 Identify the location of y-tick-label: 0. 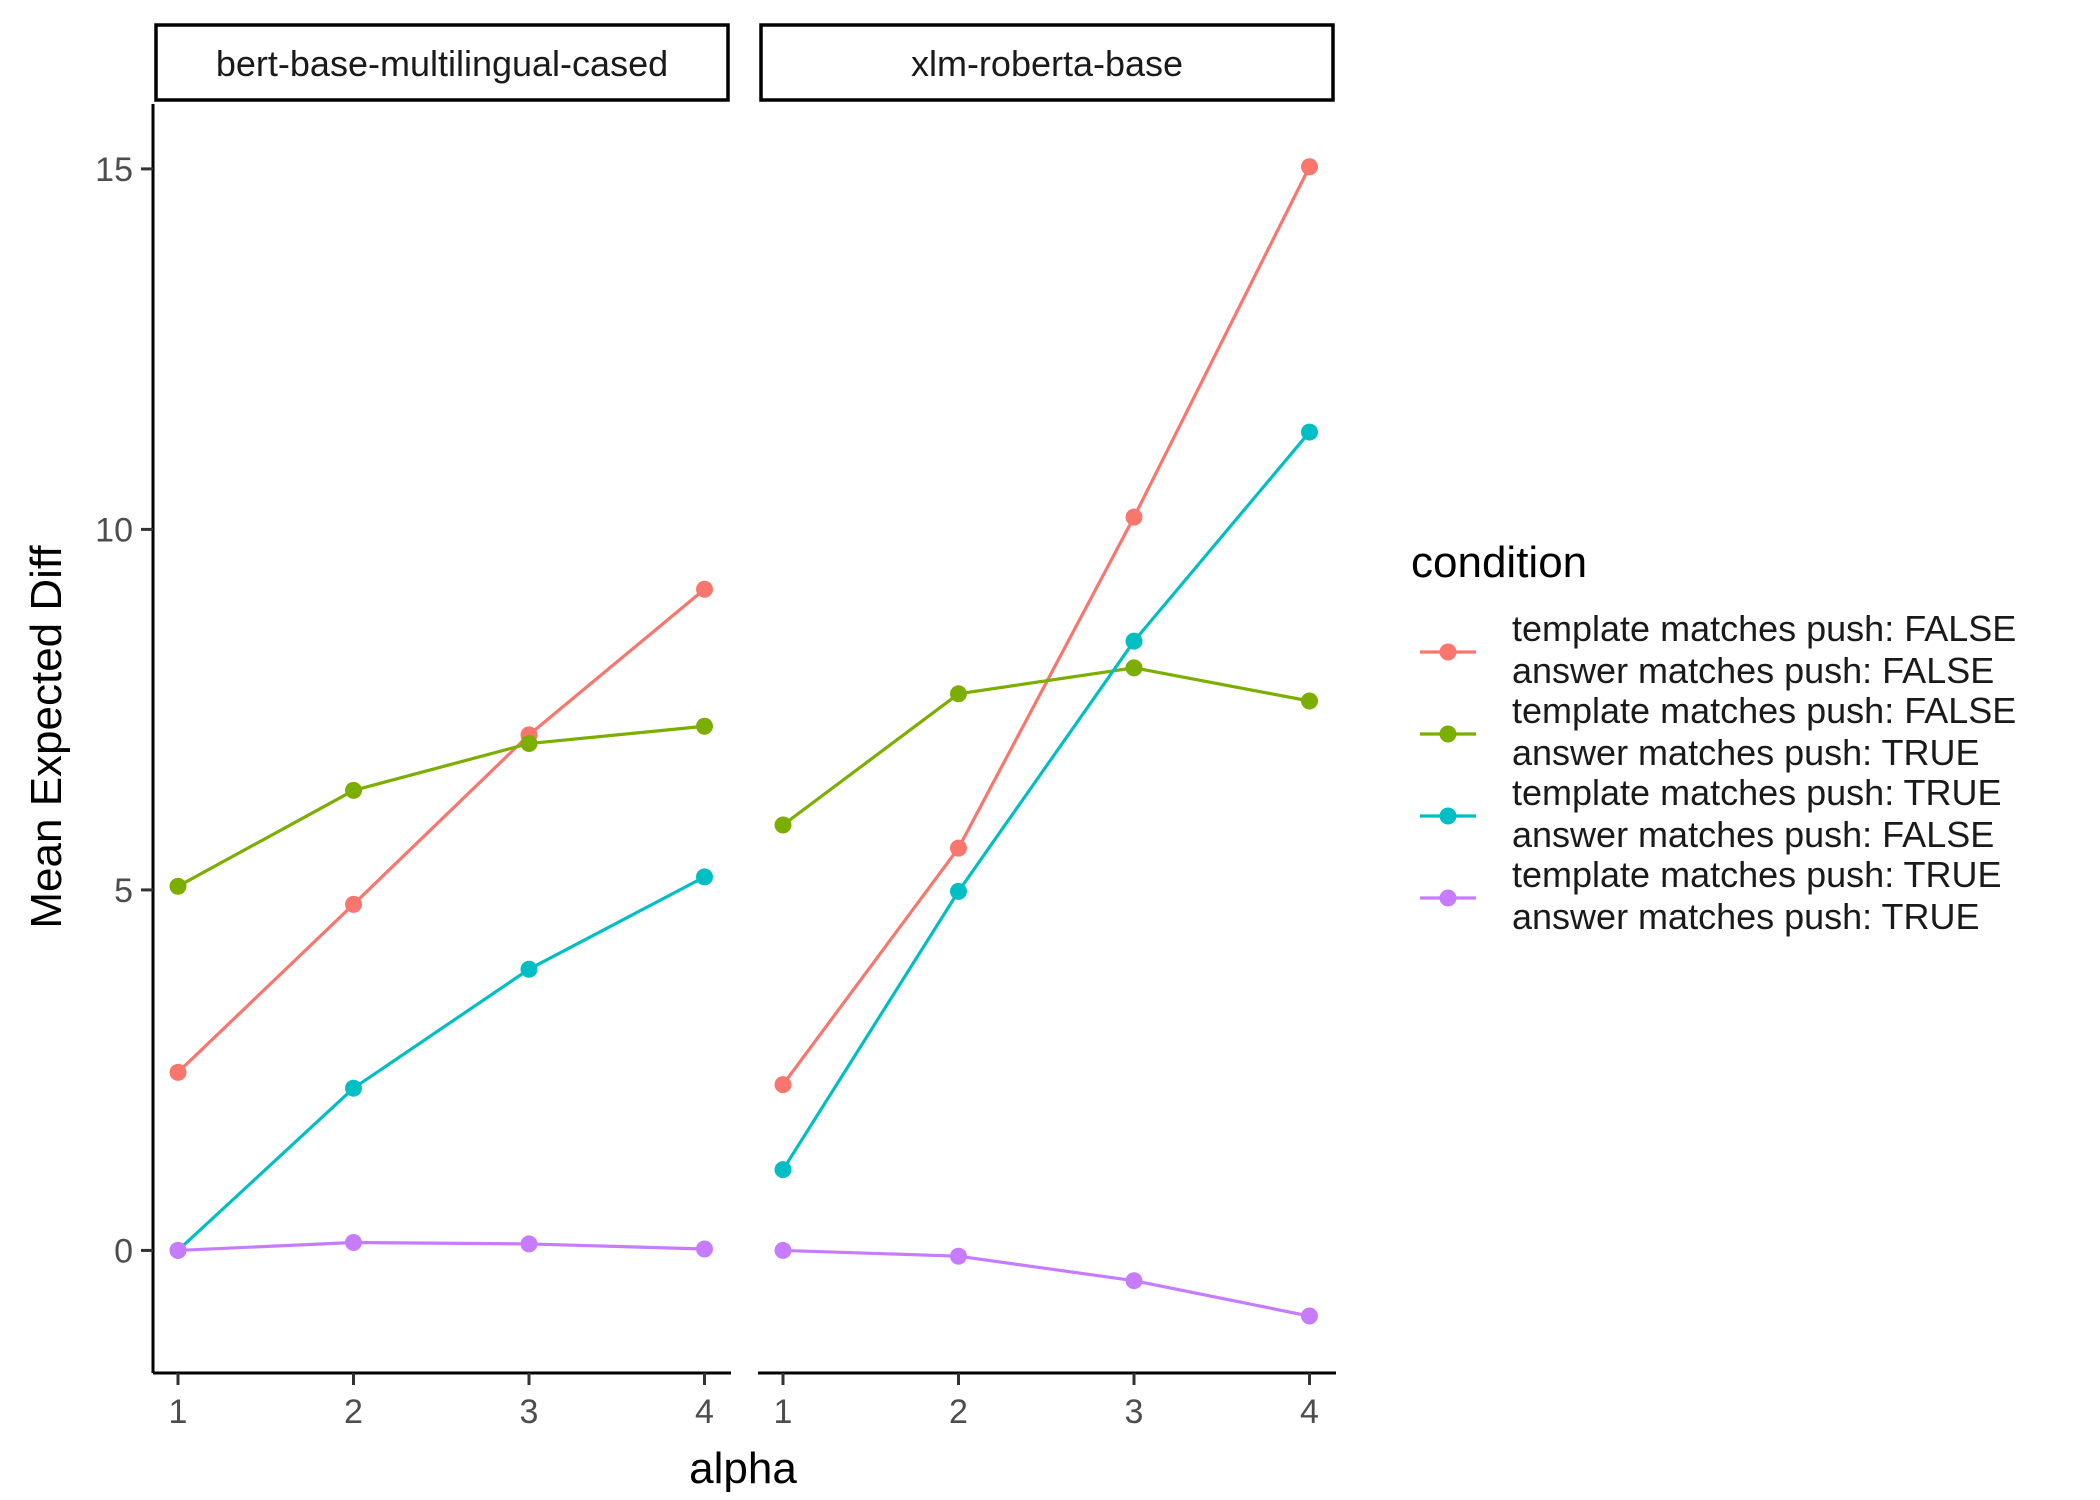
(123, 1251).